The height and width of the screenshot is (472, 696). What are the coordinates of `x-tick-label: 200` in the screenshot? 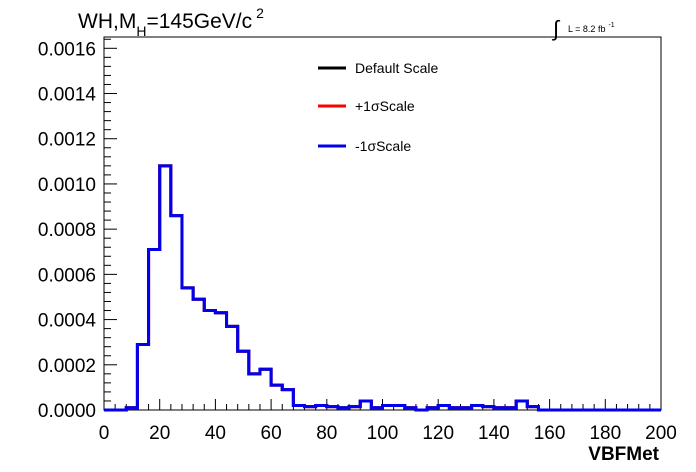 It's located at (661, 433).